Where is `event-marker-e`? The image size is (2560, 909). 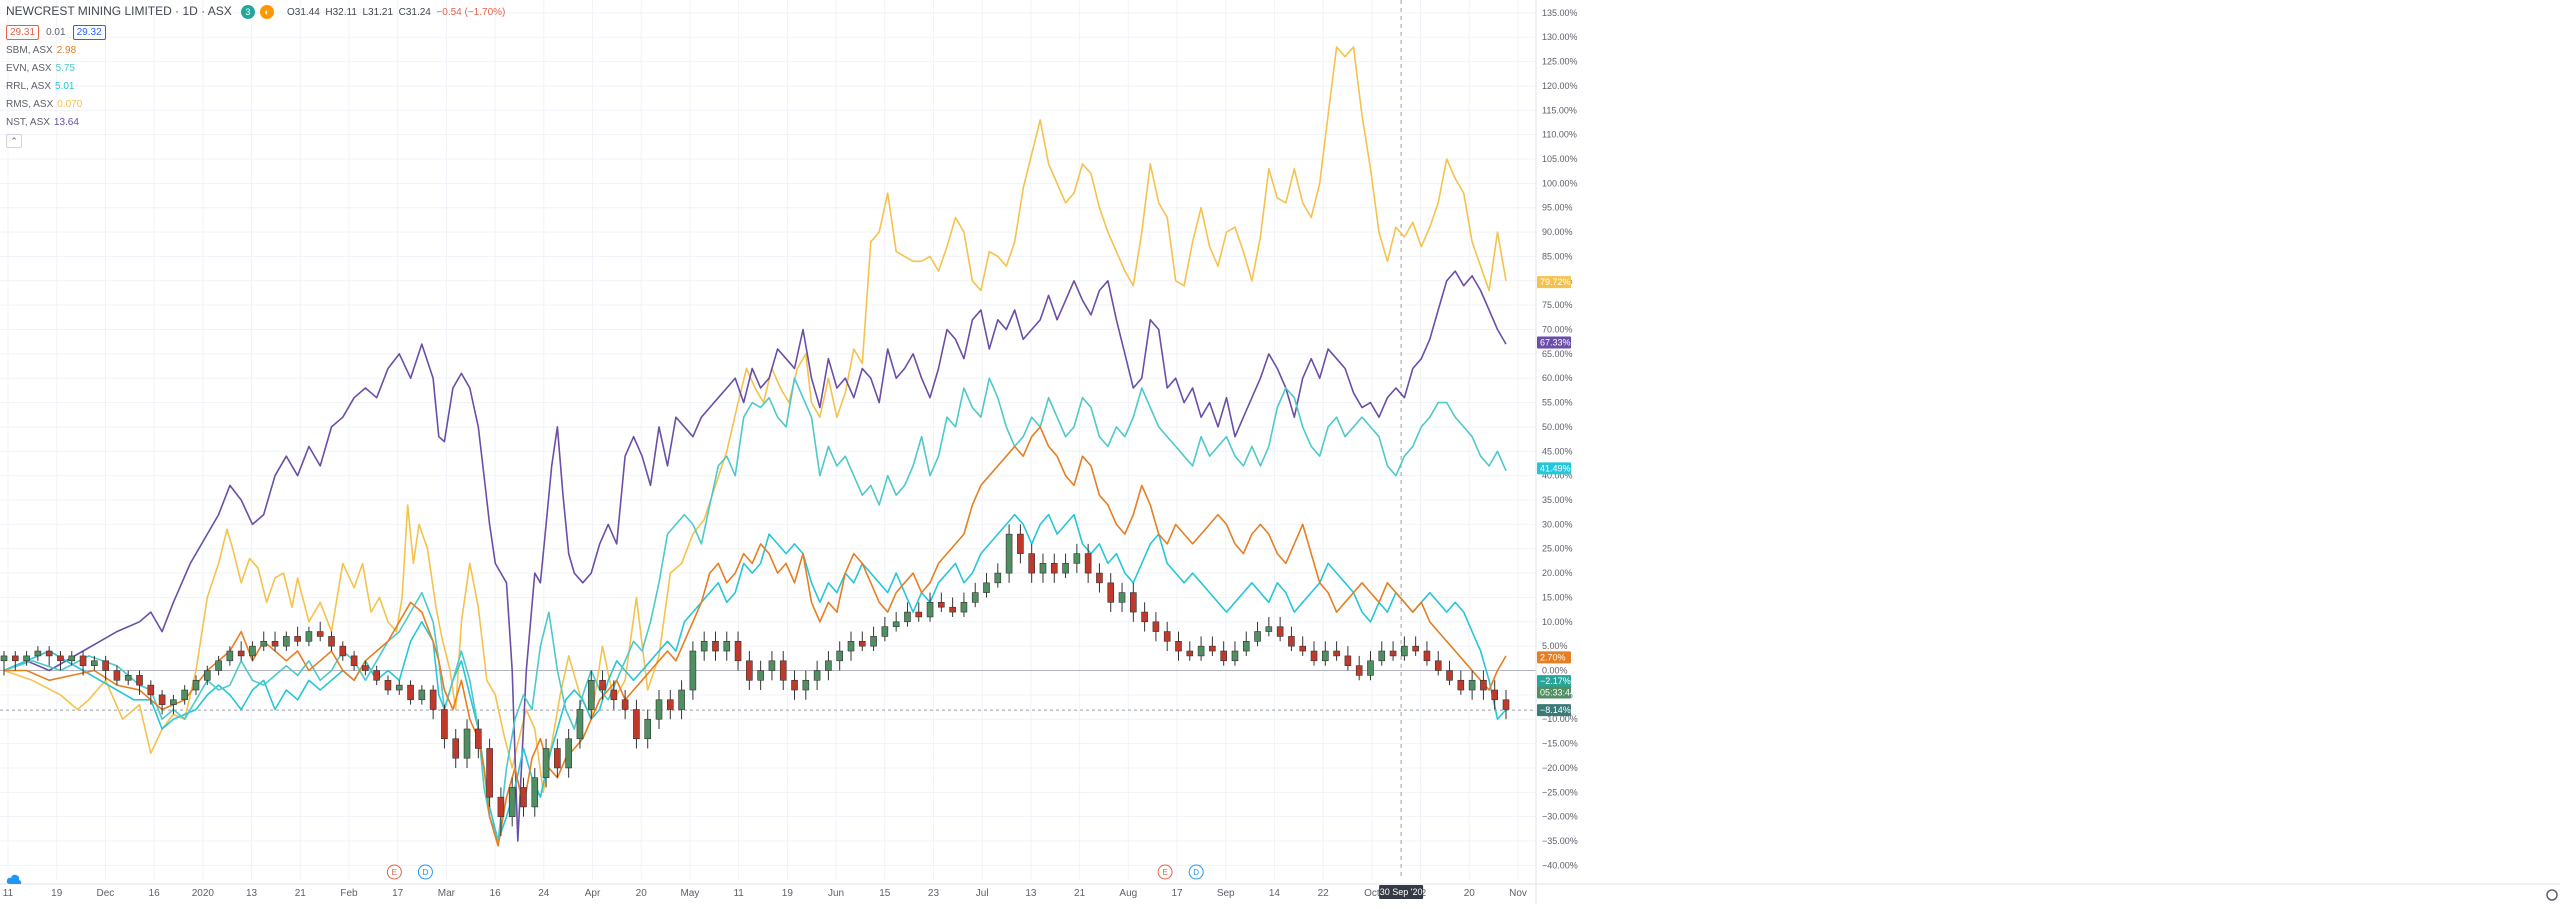 event-marker-e is located at coordinates (1165, 872).